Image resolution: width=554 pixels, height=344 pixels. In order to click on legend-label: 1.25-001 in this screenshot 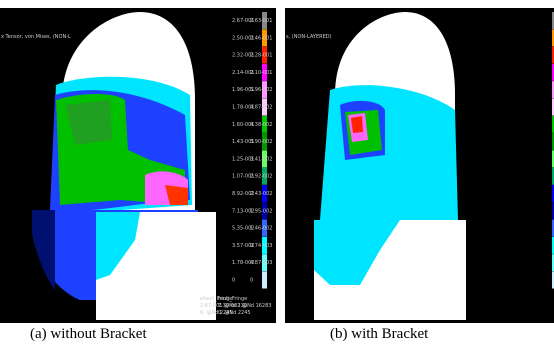, I will do `click(243, 159)`.